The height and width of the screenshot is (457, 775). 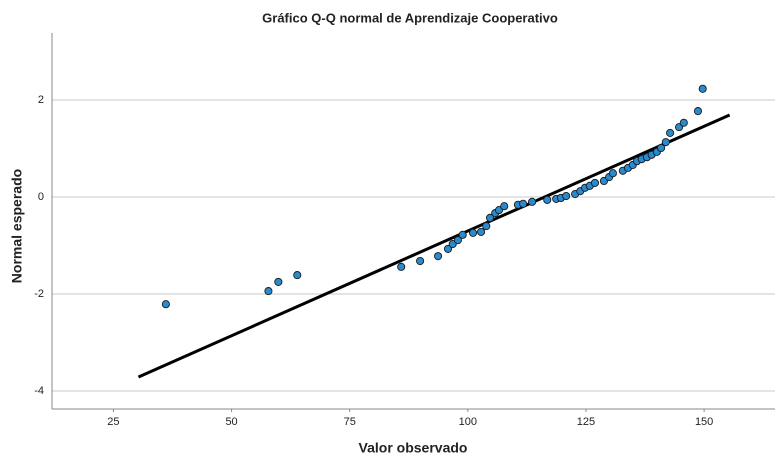 What do you see at coordinates (468, 422) in the screenshot?
I see `x-tick-label: 100` at bounding box center [468, 422].